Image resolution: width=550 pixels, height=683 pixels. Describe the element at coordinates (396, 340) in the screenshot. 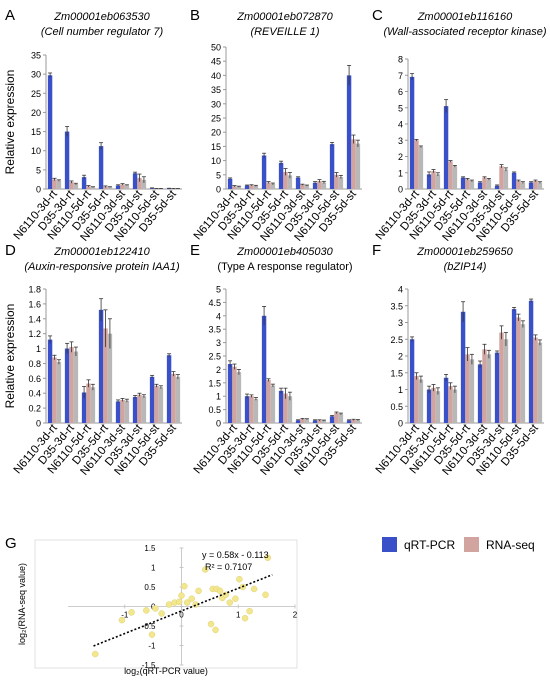

I see `y-tick-label: 2.5` at that location.